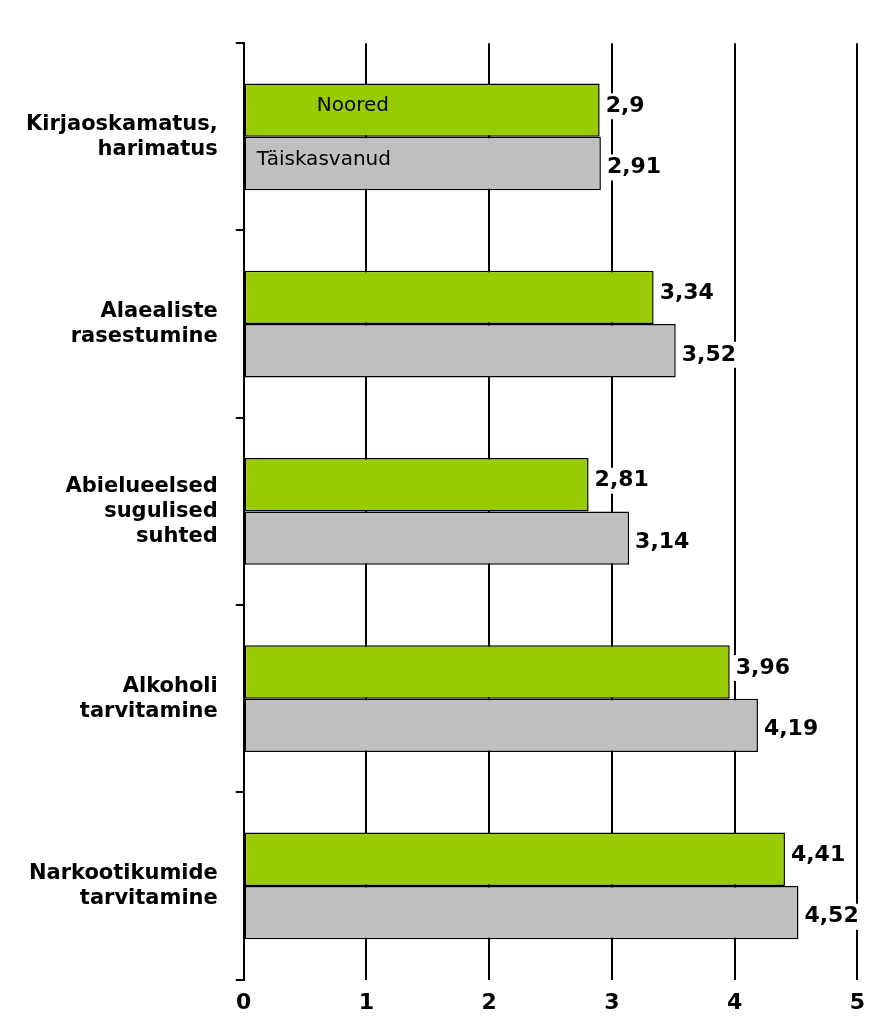 The height and width of the screenshot is (1036, 875). What do you see at coordinates (244, 1001) in the screenshot?
I see `x-tick-label: 0` at bounding box center [244, 1001].